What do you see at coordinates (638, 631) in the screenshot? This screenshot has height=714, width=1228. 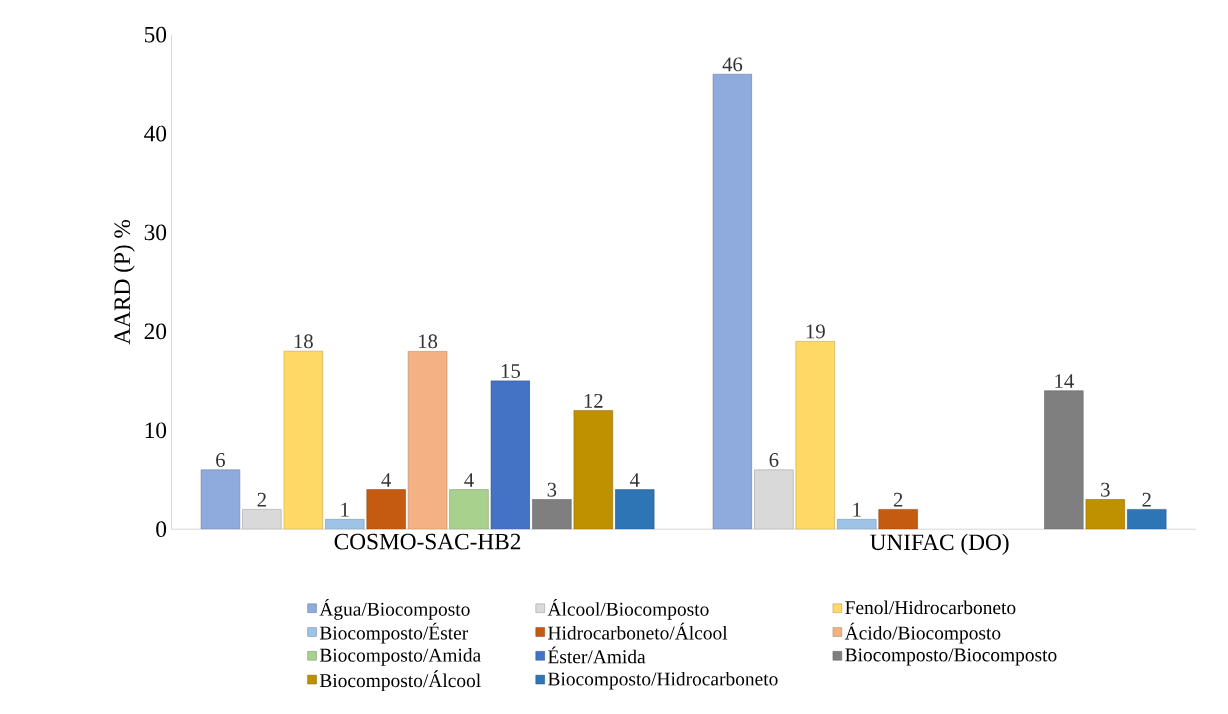 I see `legend-label: Hidrocarboneto/Álcool` at bounding box center [638, 631].